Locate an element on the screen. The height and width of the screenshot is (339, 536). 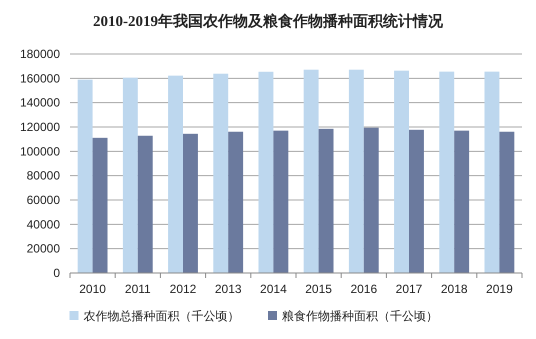
x-tick-label: 2014 is located at coordinates (274, 289).